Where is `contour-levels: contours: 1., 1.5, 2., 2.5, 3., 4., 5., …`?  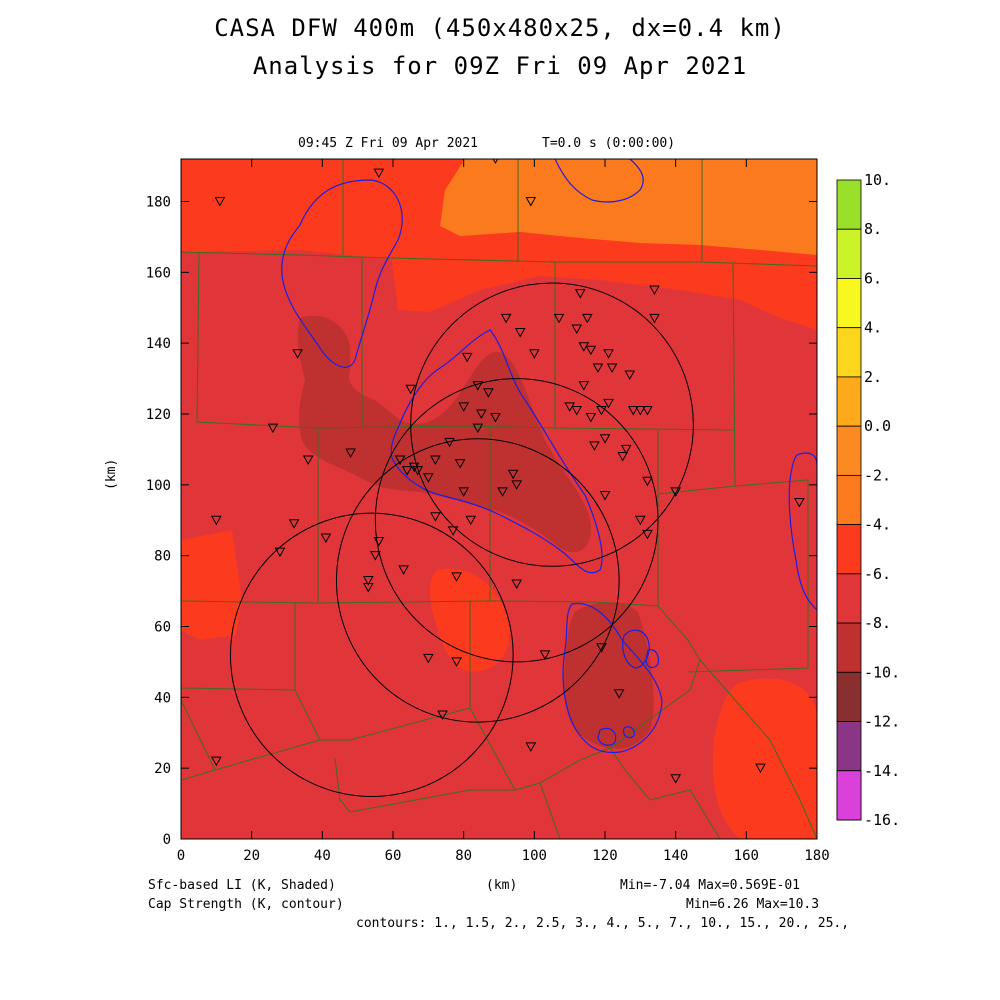
contour-levels: contours: 1., 1.5, 2., 2.5, 3., 4., 5., … is located at coordinates (603, 923).